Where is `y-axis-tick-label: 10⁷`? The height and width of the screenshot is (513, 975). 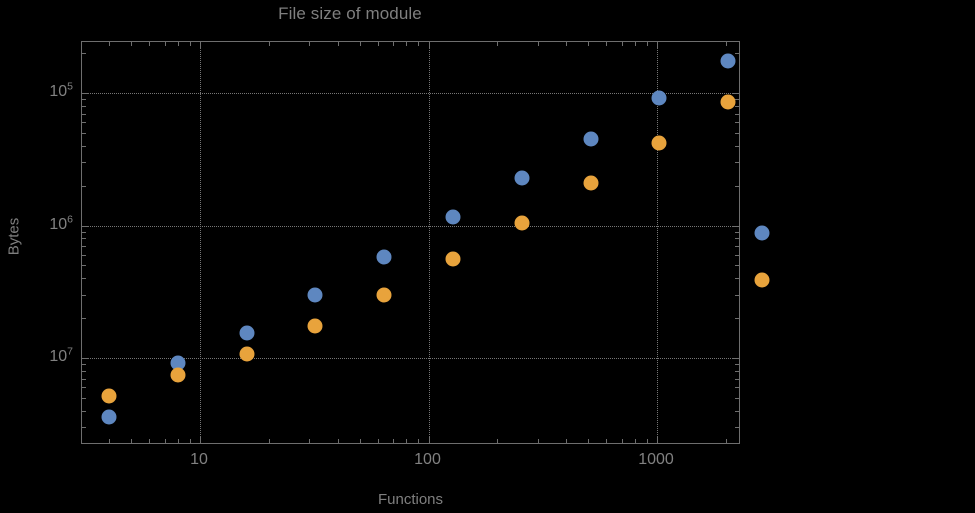
y-axis-tick-label: 10⁷ is located at coordinates (61, 355).